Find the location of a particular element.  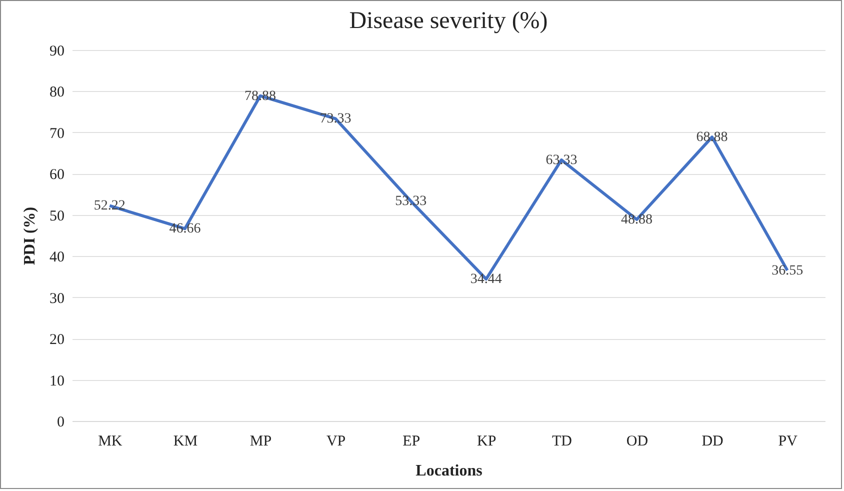

data-label: 52.22 is located at coordinates (110, 206).